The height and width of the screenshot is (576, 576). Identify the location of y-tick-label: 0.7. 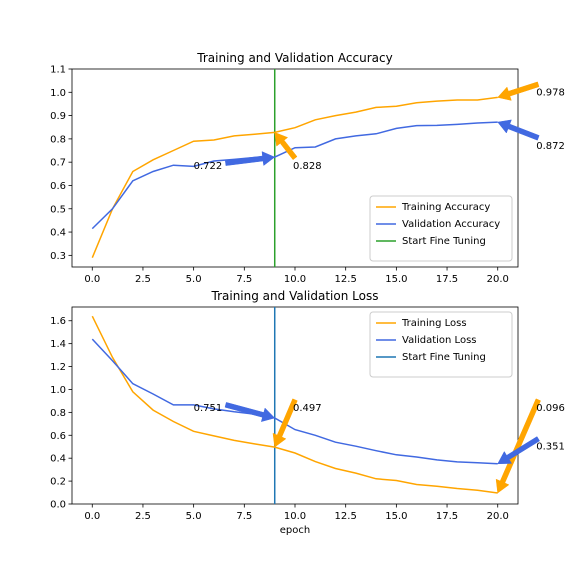
(58, 163).